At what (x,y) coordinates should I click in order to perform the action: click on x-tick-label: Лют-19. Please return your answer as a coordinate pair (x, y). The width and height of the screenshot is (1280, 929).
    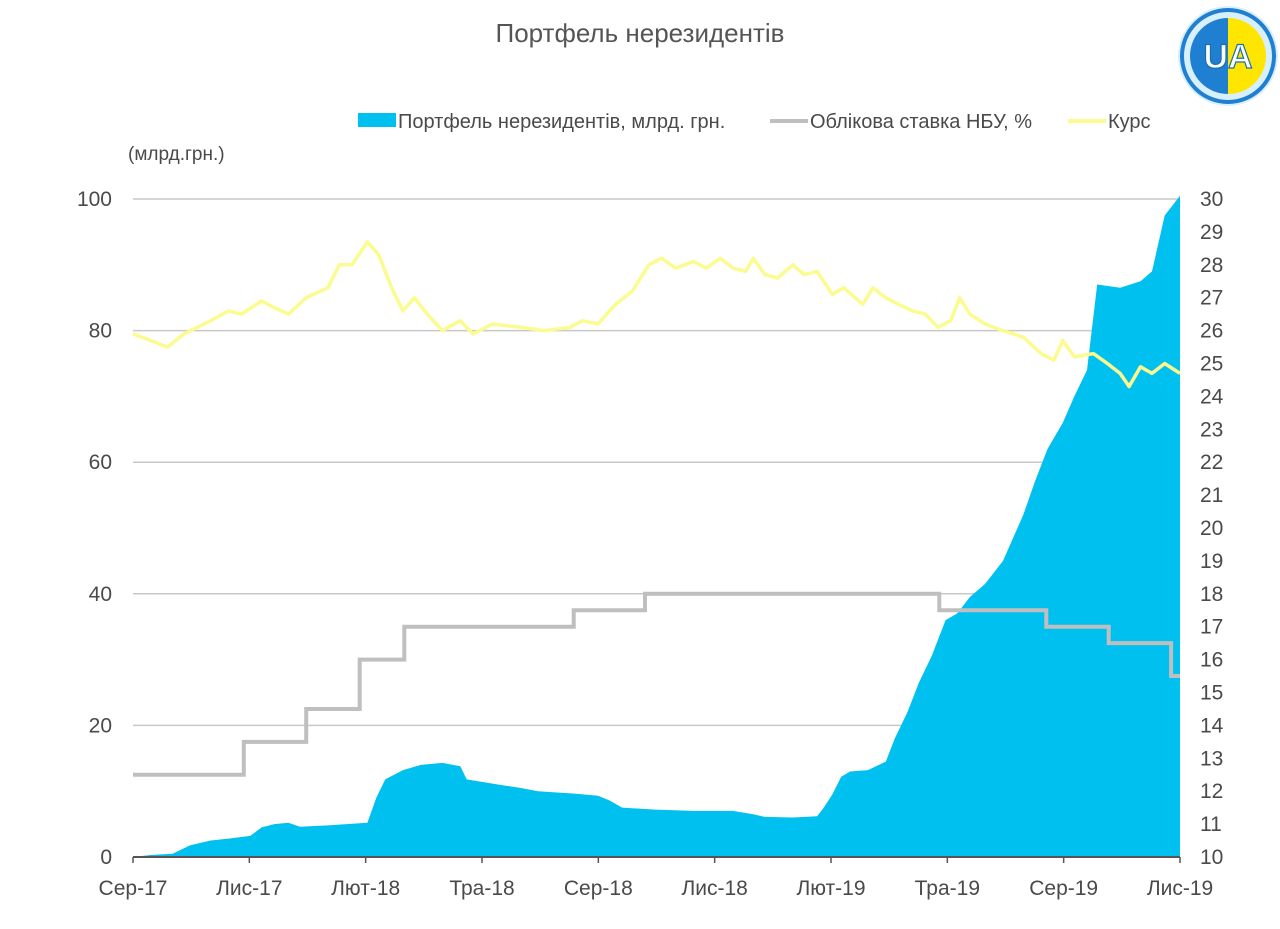
    Looking at the image, I should click on (830, 888).